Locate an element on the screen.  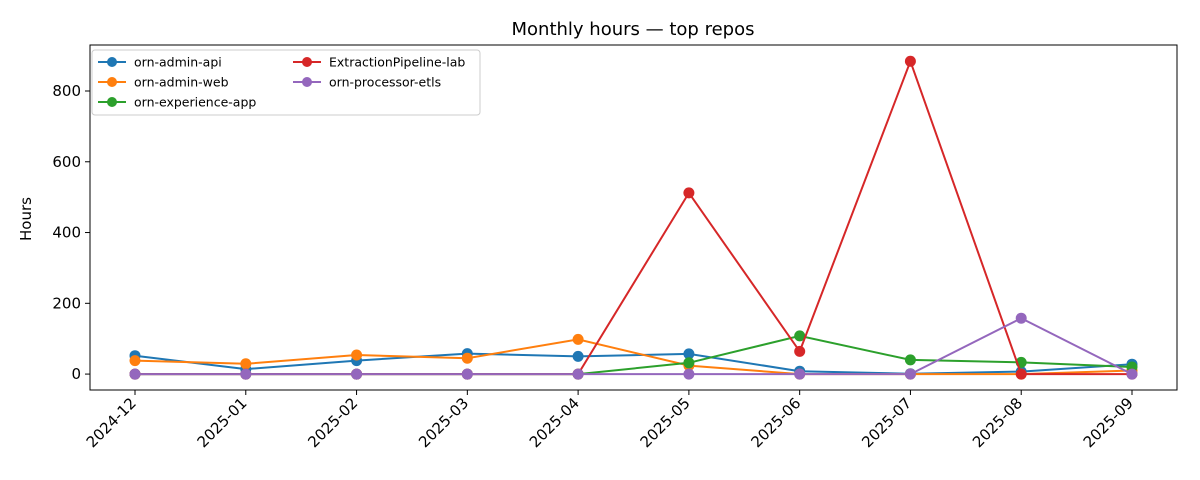
legend-label: orn-admin-web is located at coordinates (181, 82).